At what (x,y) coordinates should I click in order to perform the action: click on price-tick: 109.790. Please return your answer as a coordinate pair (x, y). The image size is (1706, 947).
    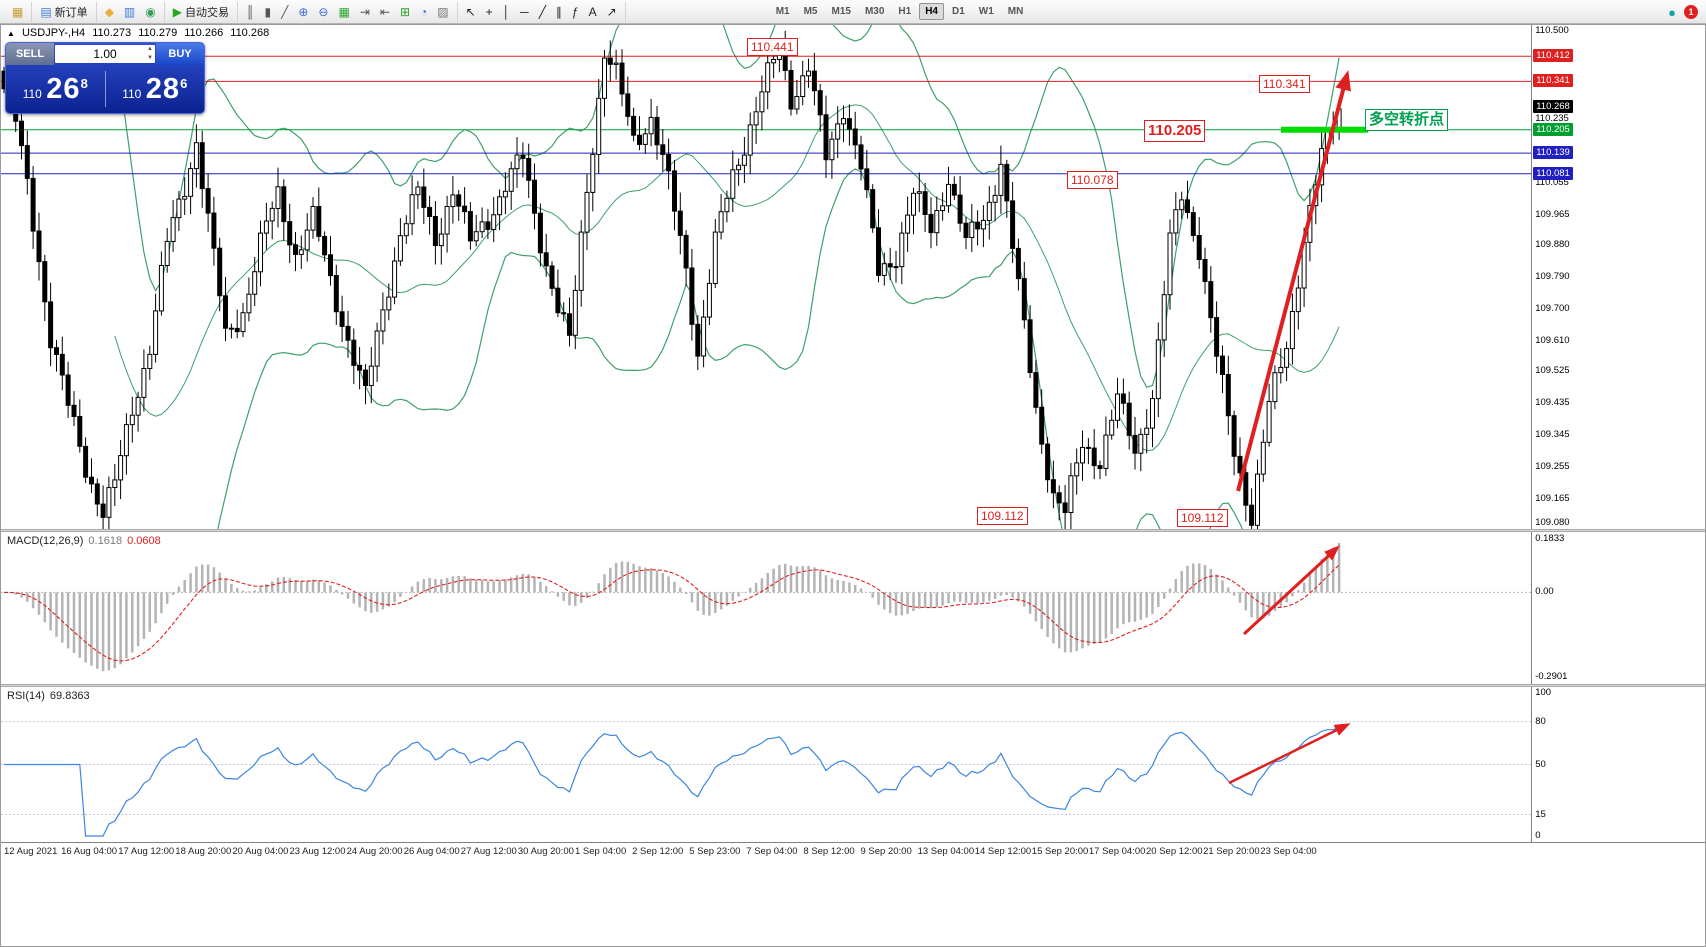
    Looking at the image, I should click on (1552, 276).